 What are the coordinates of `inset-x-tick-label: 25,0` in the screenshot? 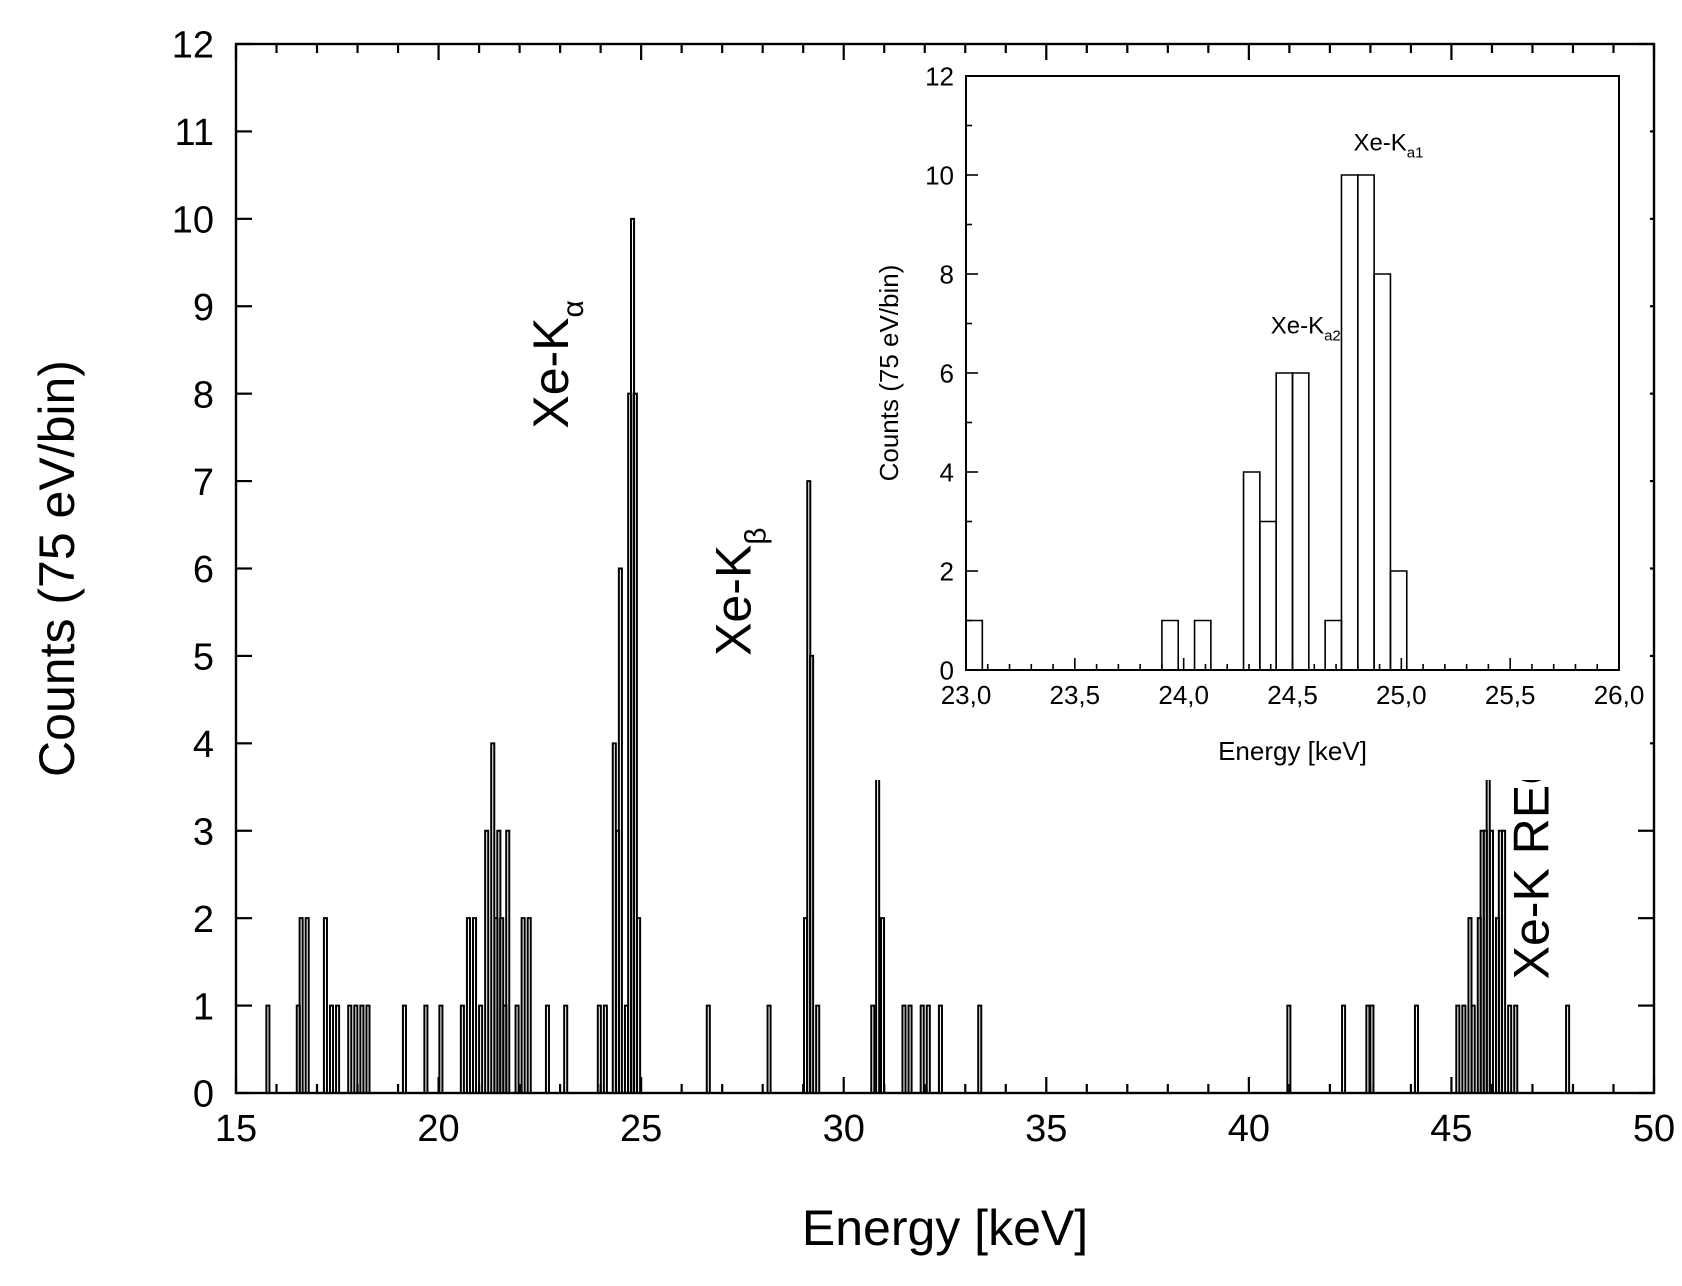 It's located at (1401, 695).